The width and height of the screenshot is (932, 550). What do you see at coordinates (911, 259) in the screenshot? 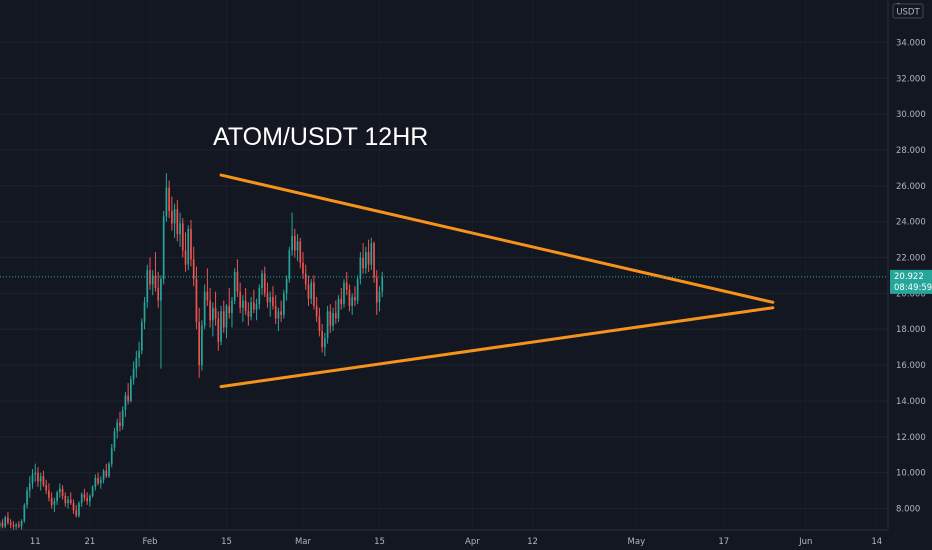
I see `y-tick-label: 22.000` at bounding box center [911, 259].